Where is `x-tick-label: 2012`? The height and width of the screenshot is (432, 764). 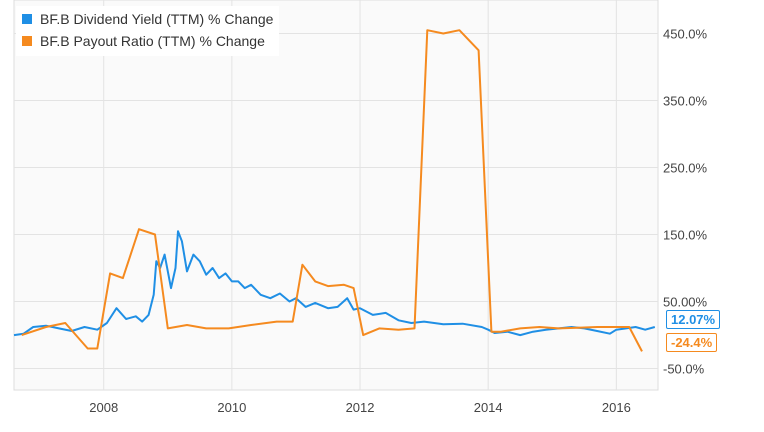
x-tick-label: 2012 is located at coordinates (360, 407).